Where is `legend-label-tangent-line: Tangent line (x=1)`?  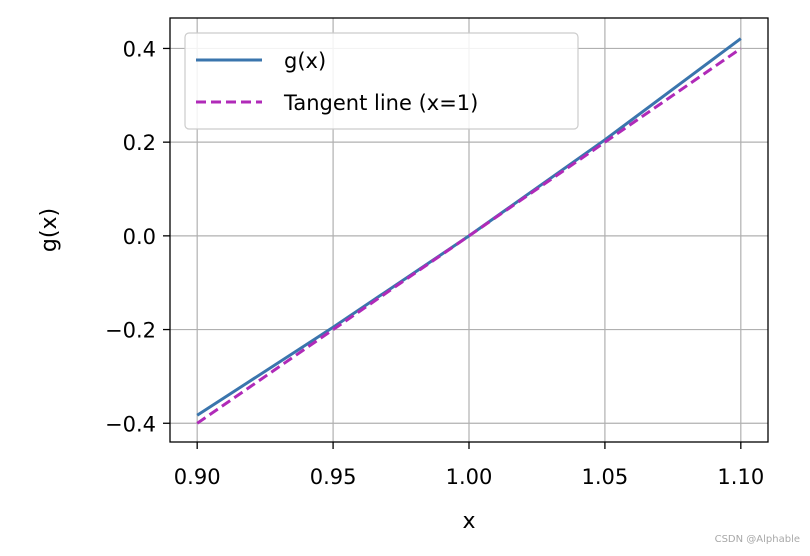
legend-label-tangent-line: Tangent line (x=1) is located at coordinates (380, 103).